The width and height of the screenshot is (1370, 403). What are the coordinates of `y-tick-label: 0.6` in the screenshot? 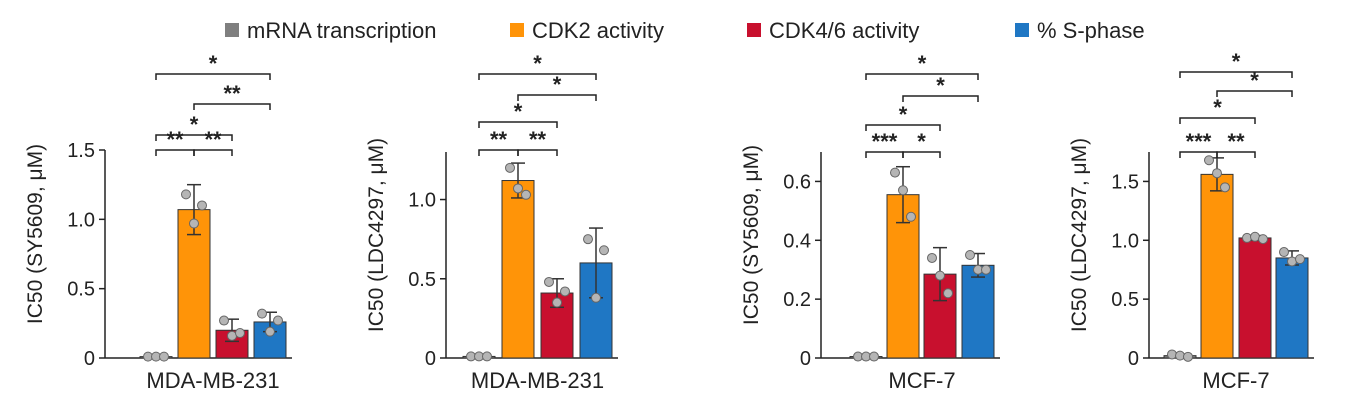 It's located at (797, 182).